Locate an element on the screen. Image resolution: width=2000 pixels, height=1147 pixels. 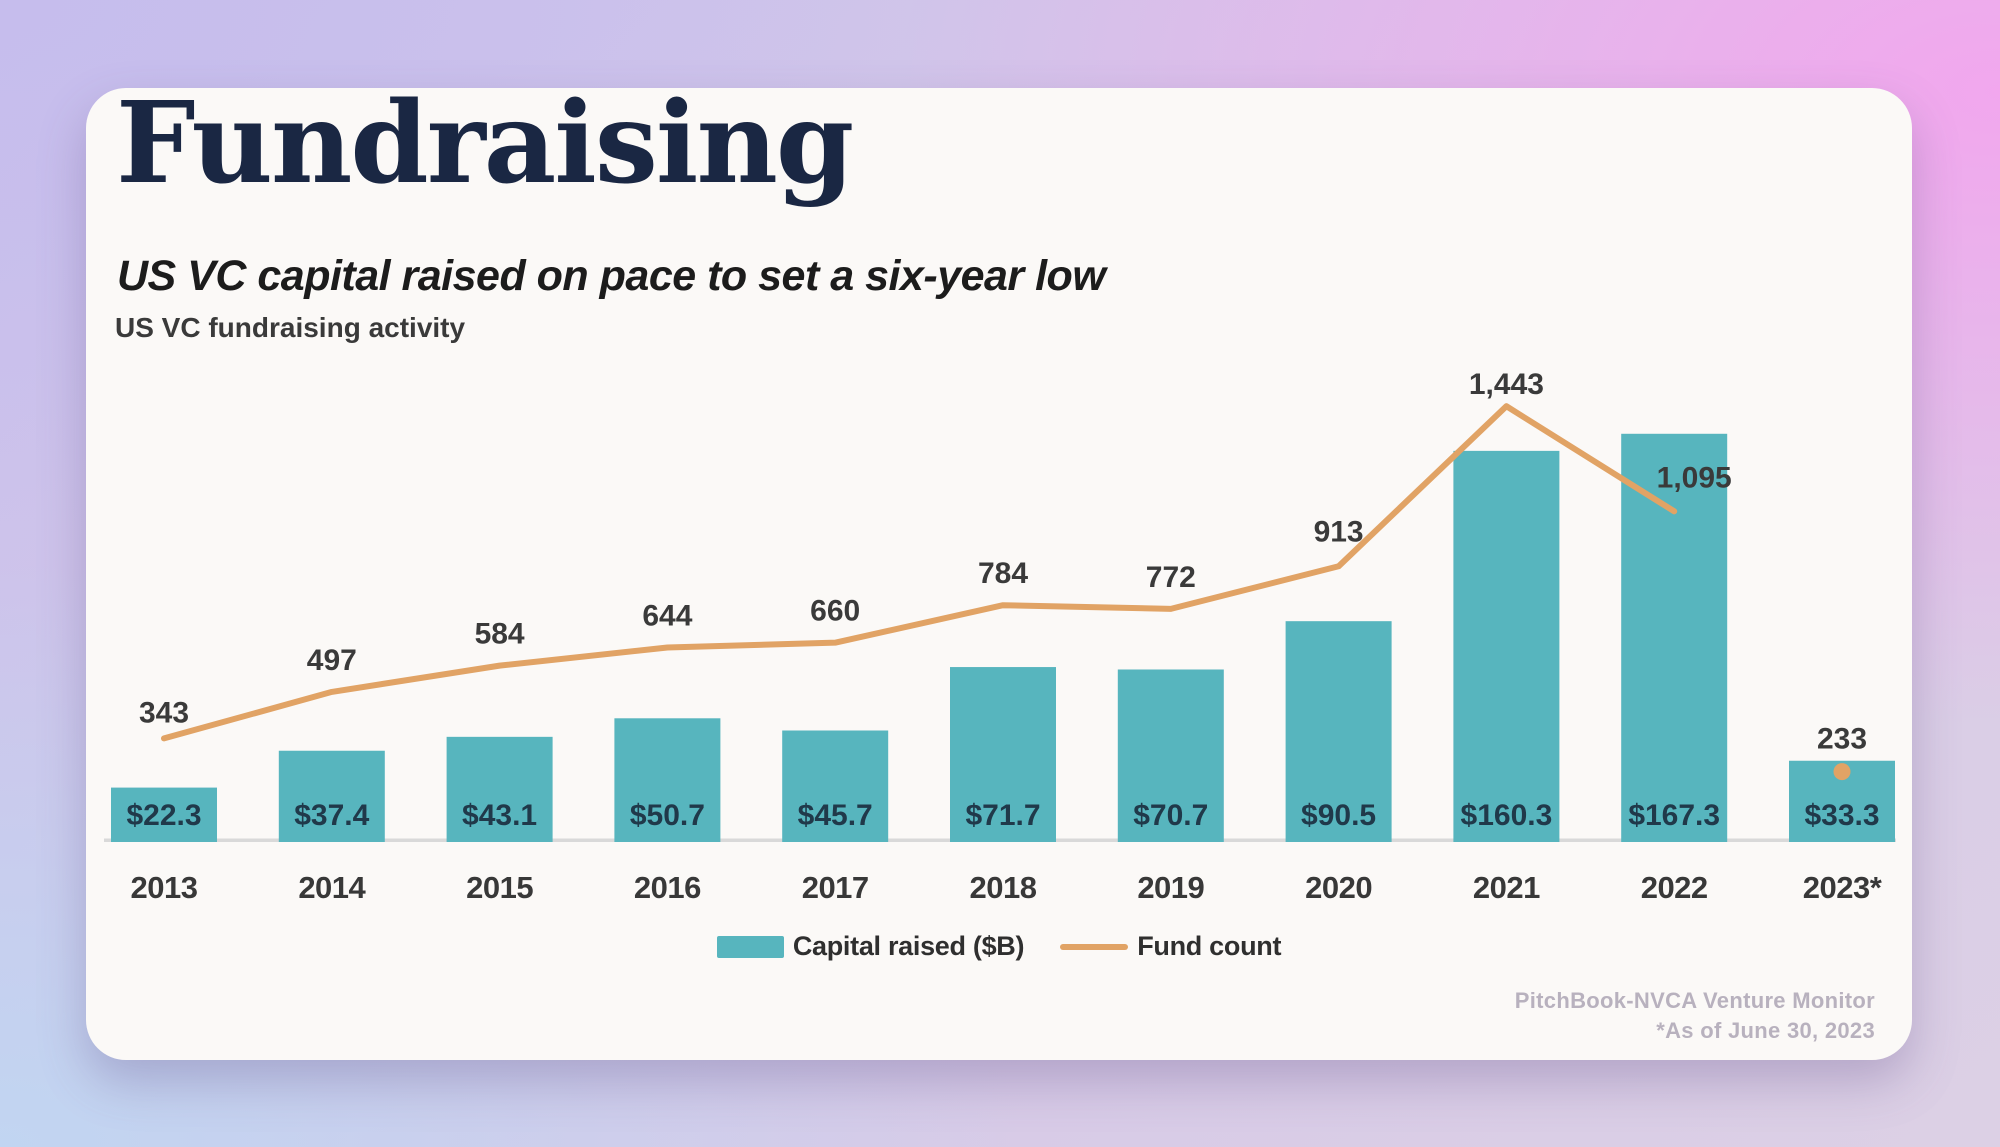
bar-value-label: $50.7 is located at coordinates (667, 815).